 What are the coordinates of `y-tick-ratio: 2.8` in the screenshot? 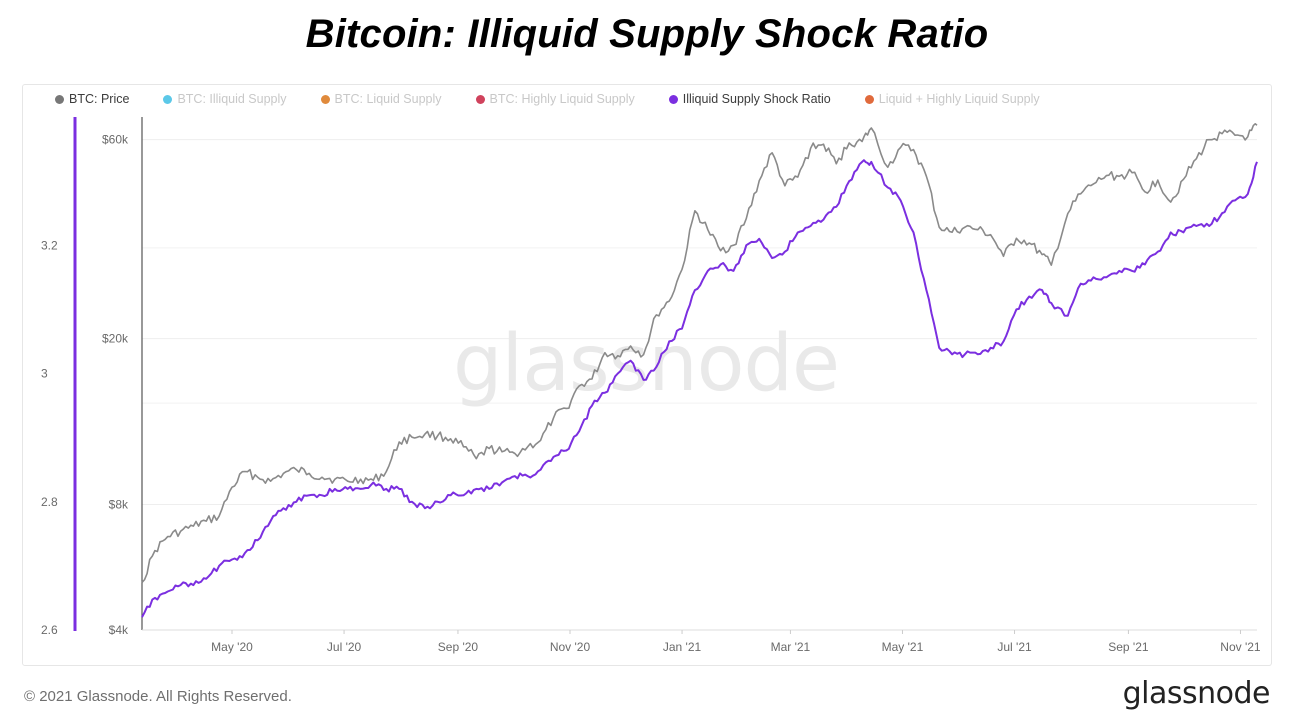 It's located at (49, 502).